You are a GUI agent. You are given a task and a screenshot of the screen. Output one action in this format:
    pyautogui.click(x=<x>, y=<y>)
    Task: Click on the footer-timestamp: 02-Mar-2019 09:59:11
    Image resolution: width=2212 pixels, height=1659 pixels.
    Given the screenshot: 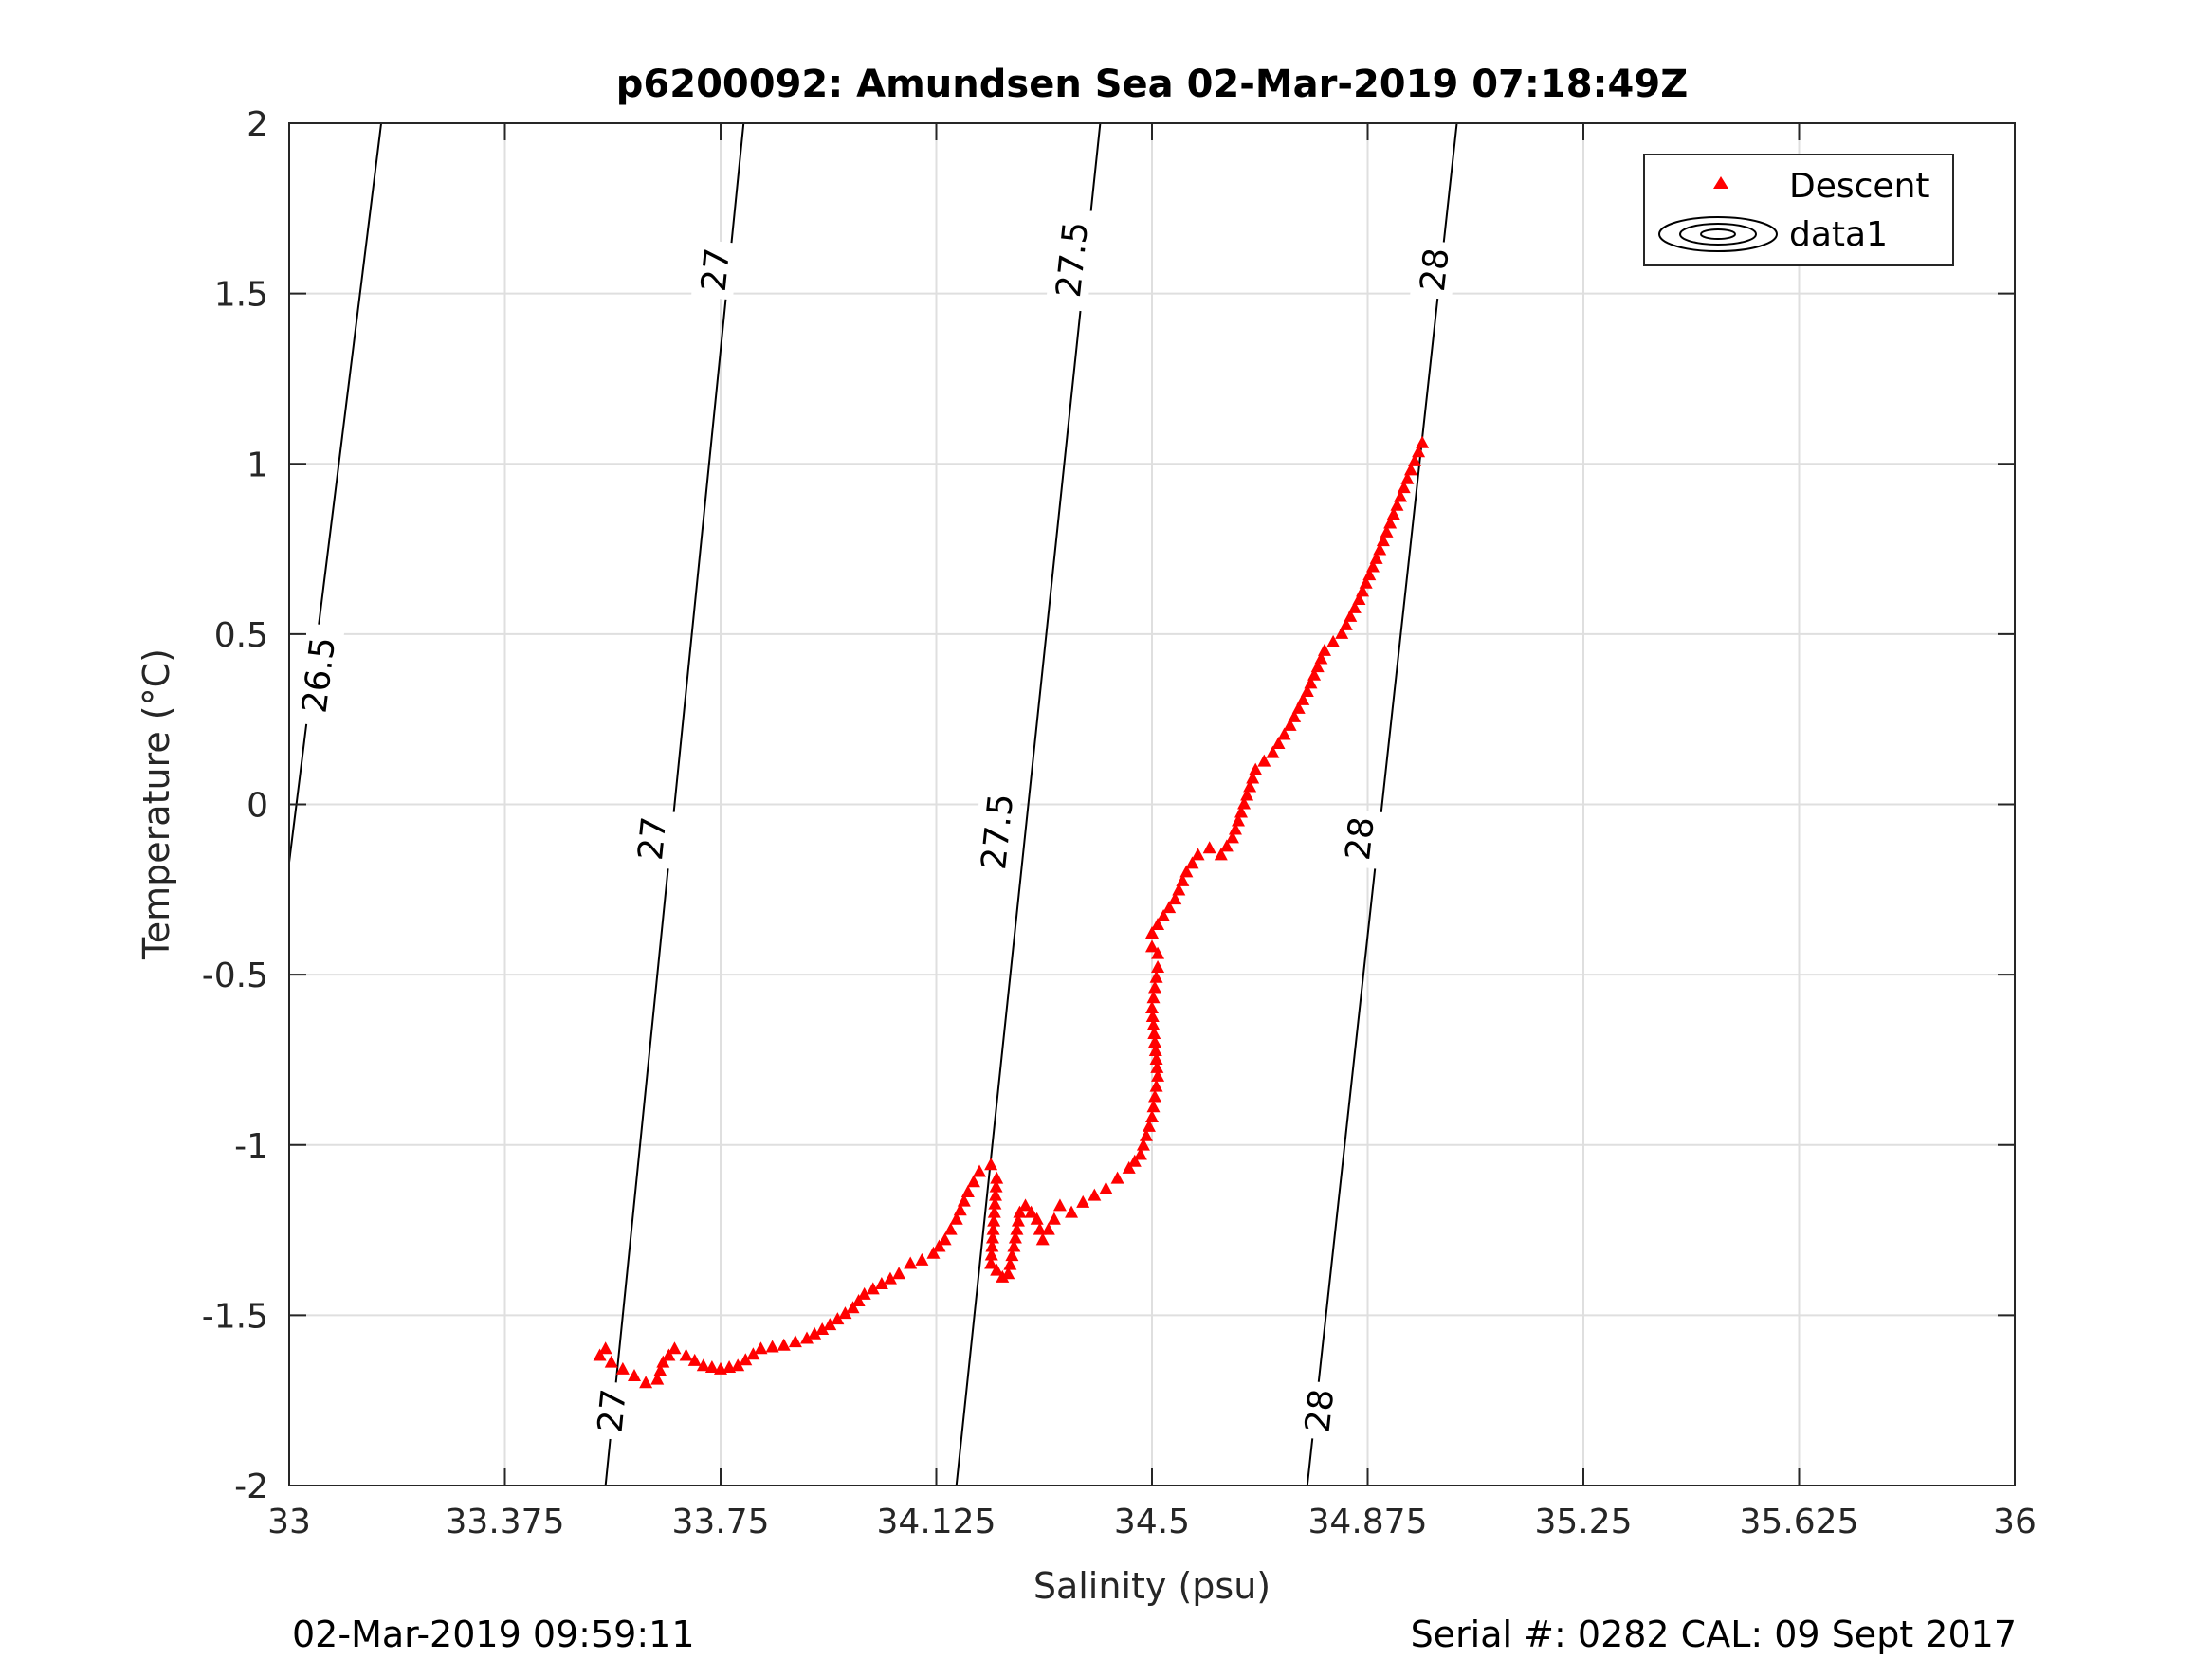 What is the action you would take?
    pyautogui.click(x=493, y=1634)
    